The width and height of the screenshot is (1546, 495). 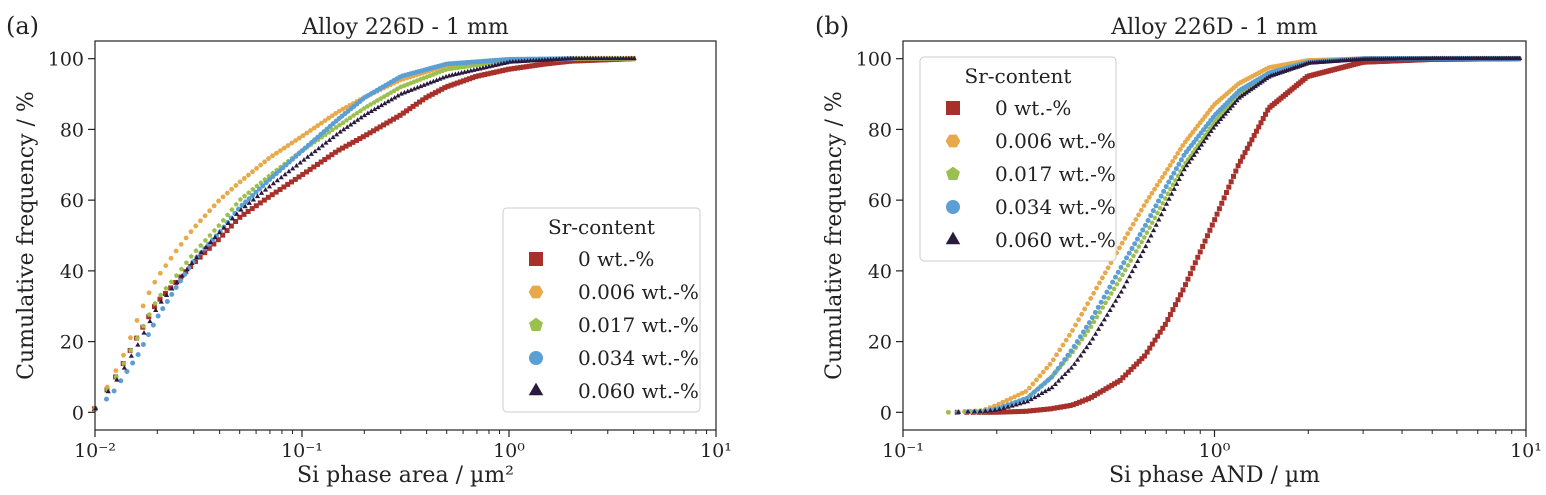 I want to click on y-tick-label: 60, so click(x=72, y=201).